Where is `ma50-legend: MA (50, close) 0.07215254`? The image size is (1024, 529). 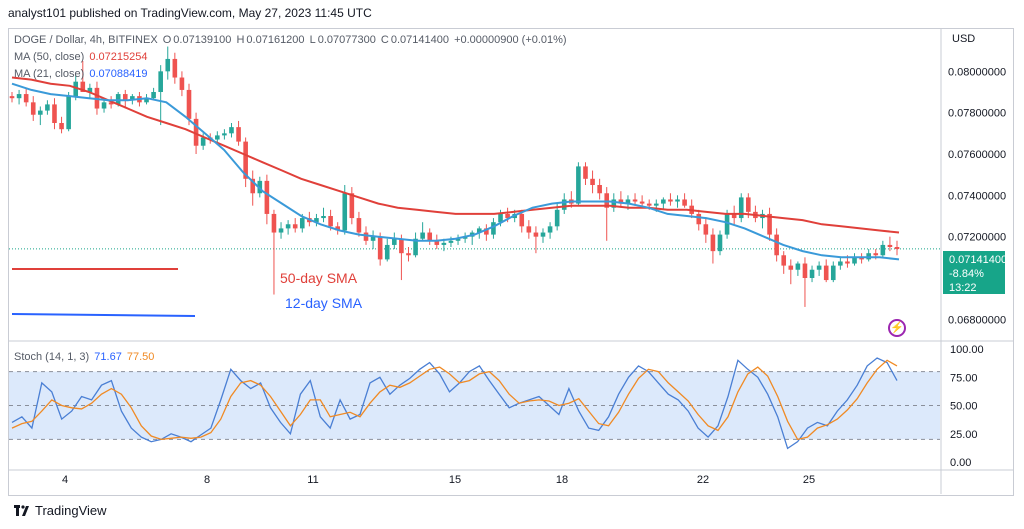
ma50-legend: MA (50, close) 0.07215254 is located at coordinates (82, 57).